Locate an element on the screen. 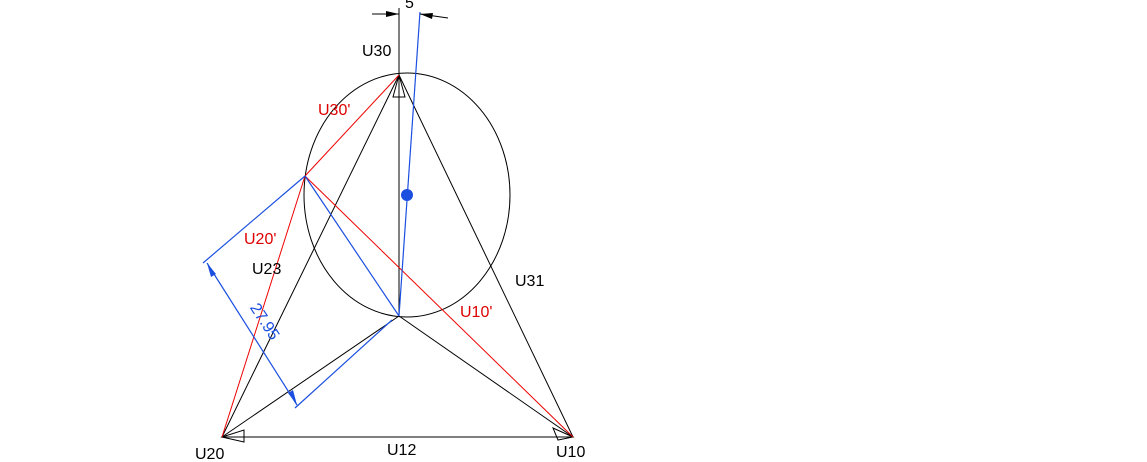  phasor-u10-prime is located at coordinates (439, 306).